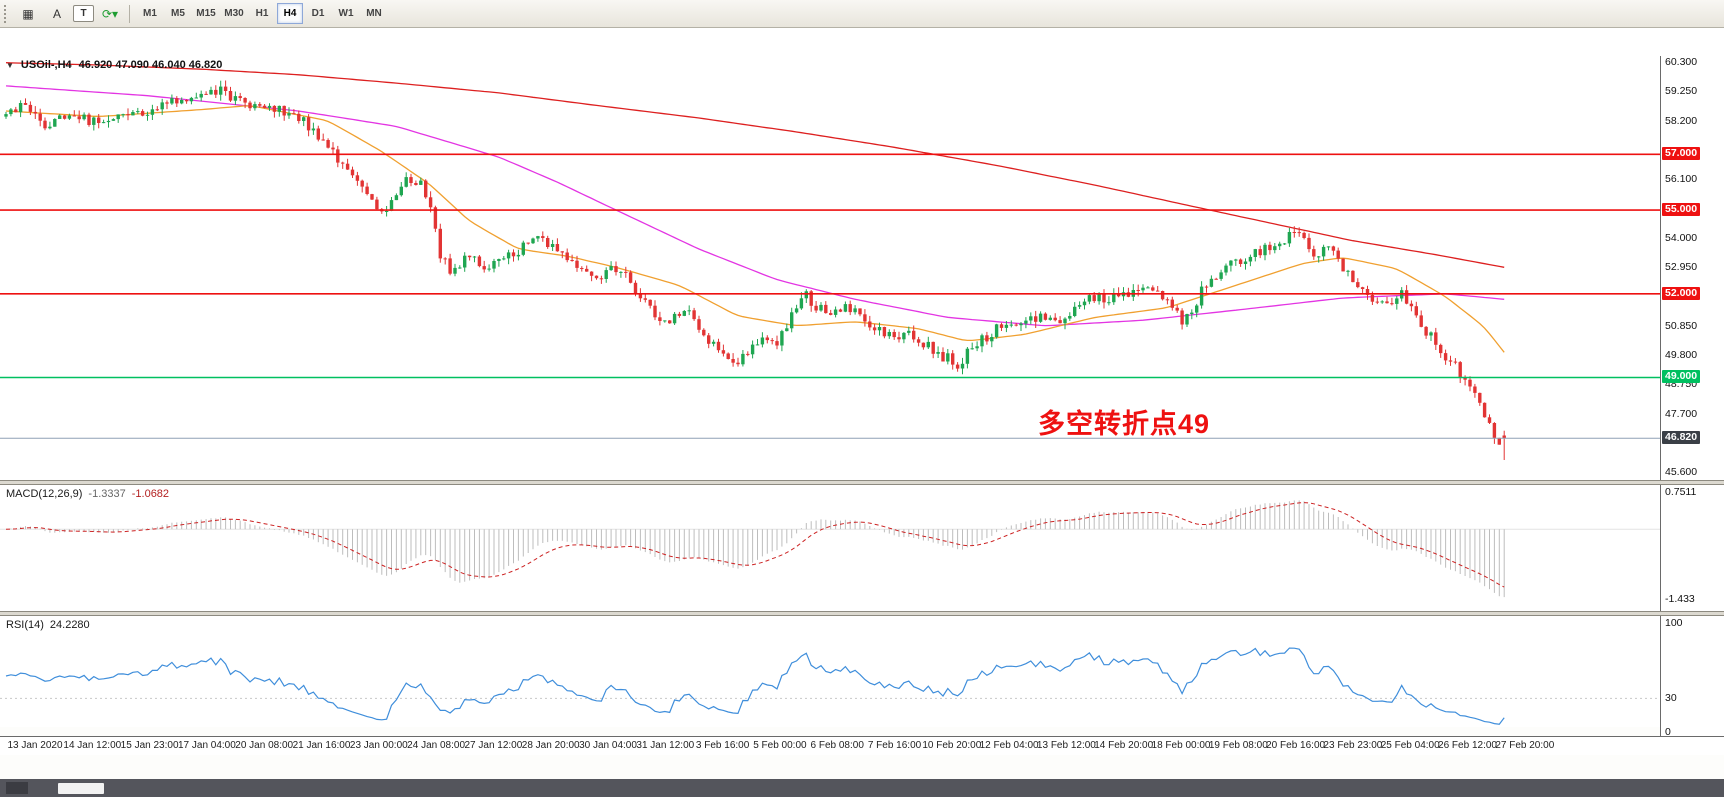  What do you see at coordinates (1681, 377) in the screenshot?
I see `hline-price-flag: 49.000` at bounding box center [1681, 377].